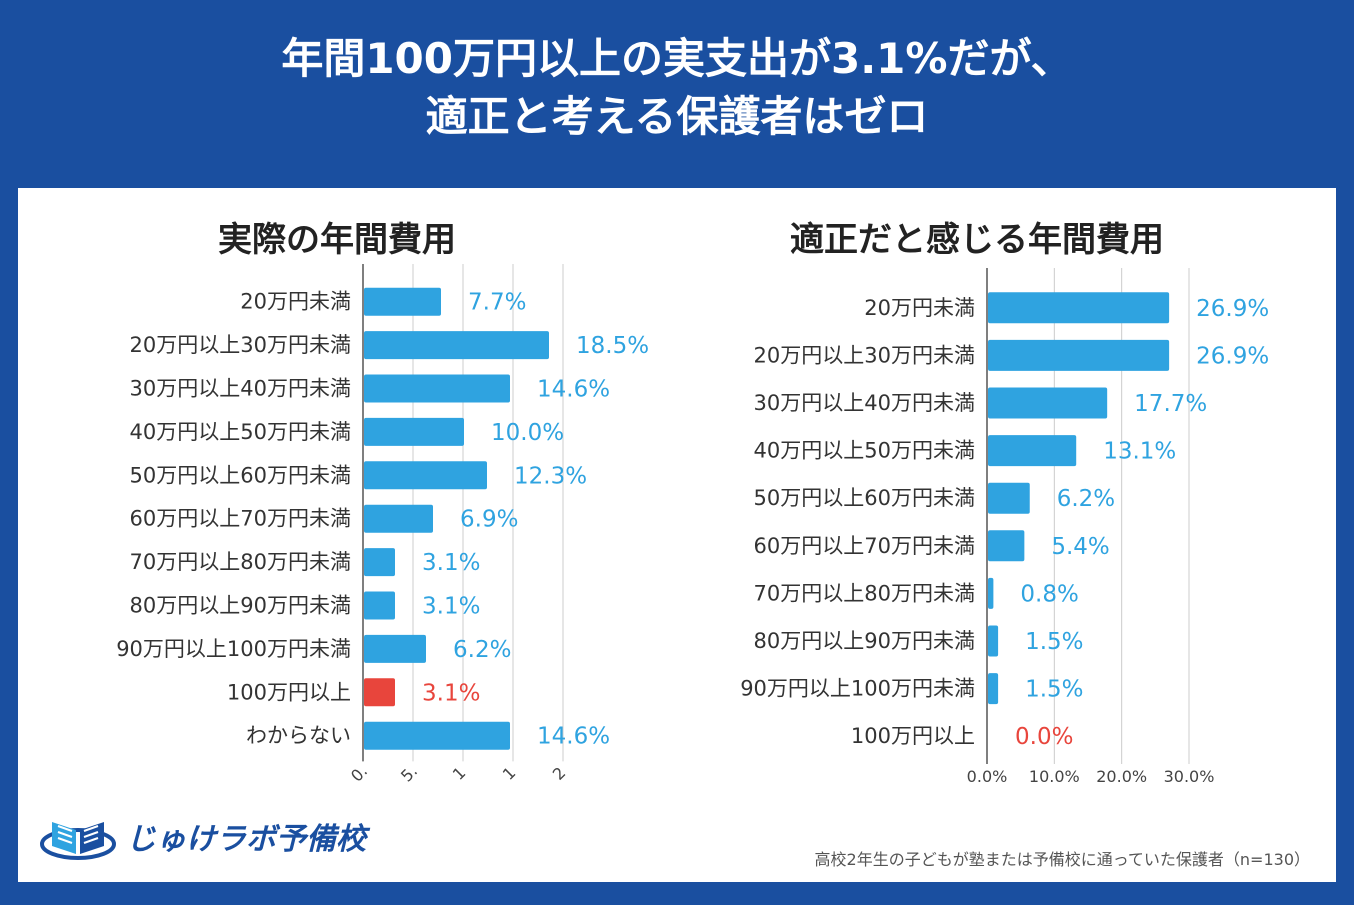  I want to click on left-value-label: 7.7%, so click(497, 303).